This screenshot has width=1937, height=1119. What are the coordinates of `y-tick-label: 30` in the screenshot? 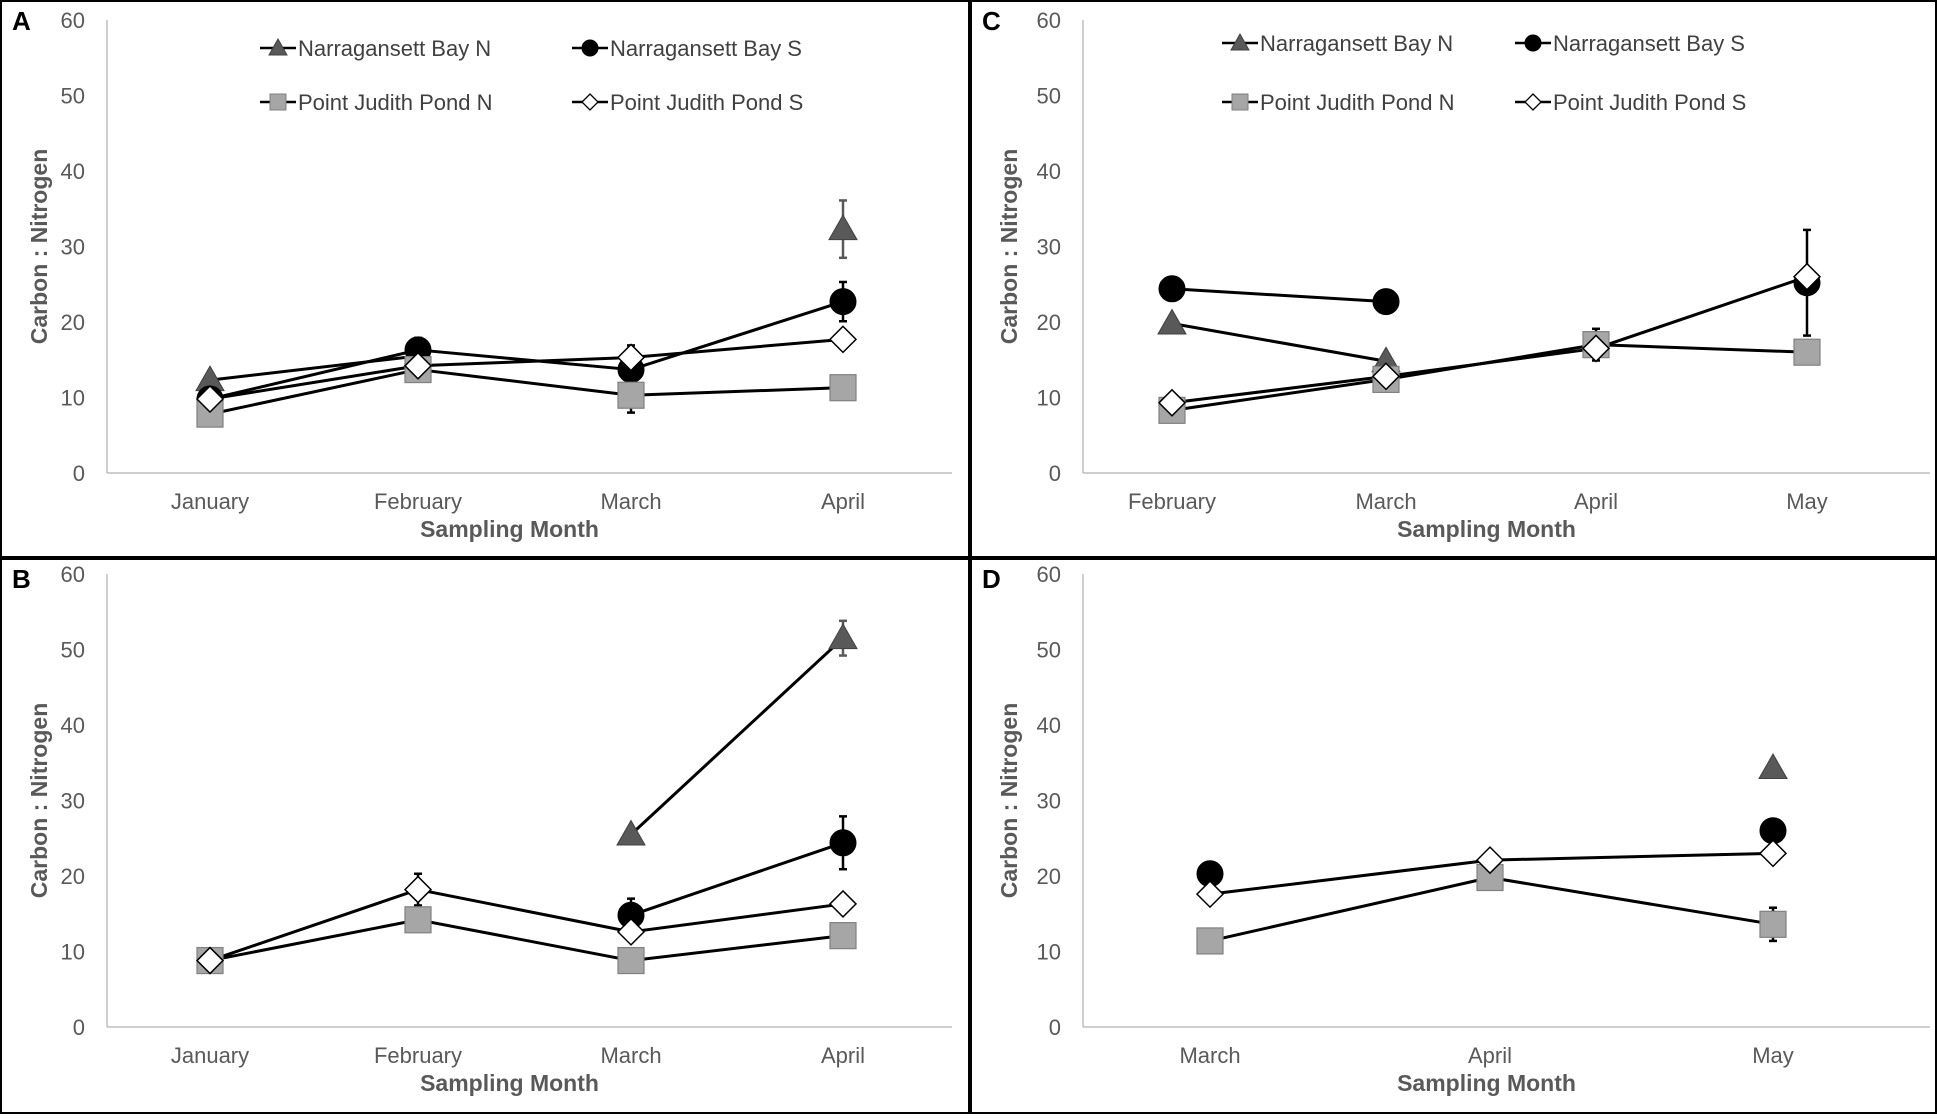 It's located at (73, 801).